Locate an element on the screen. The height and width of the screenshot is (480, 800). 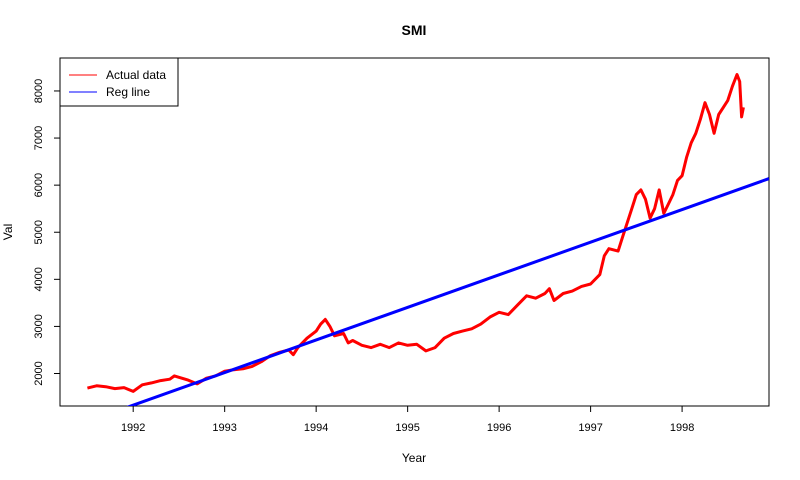
y-axis-label: Val is located at coordinates (8, 232).